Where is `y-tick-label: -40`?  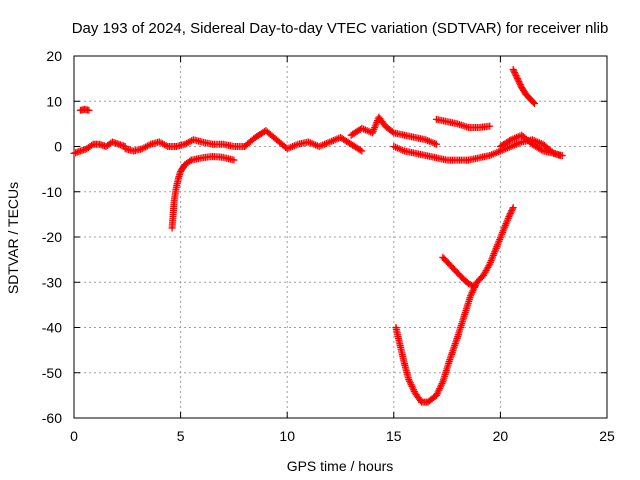 y-tick-label: -40 is located at coordinates (52, 328).